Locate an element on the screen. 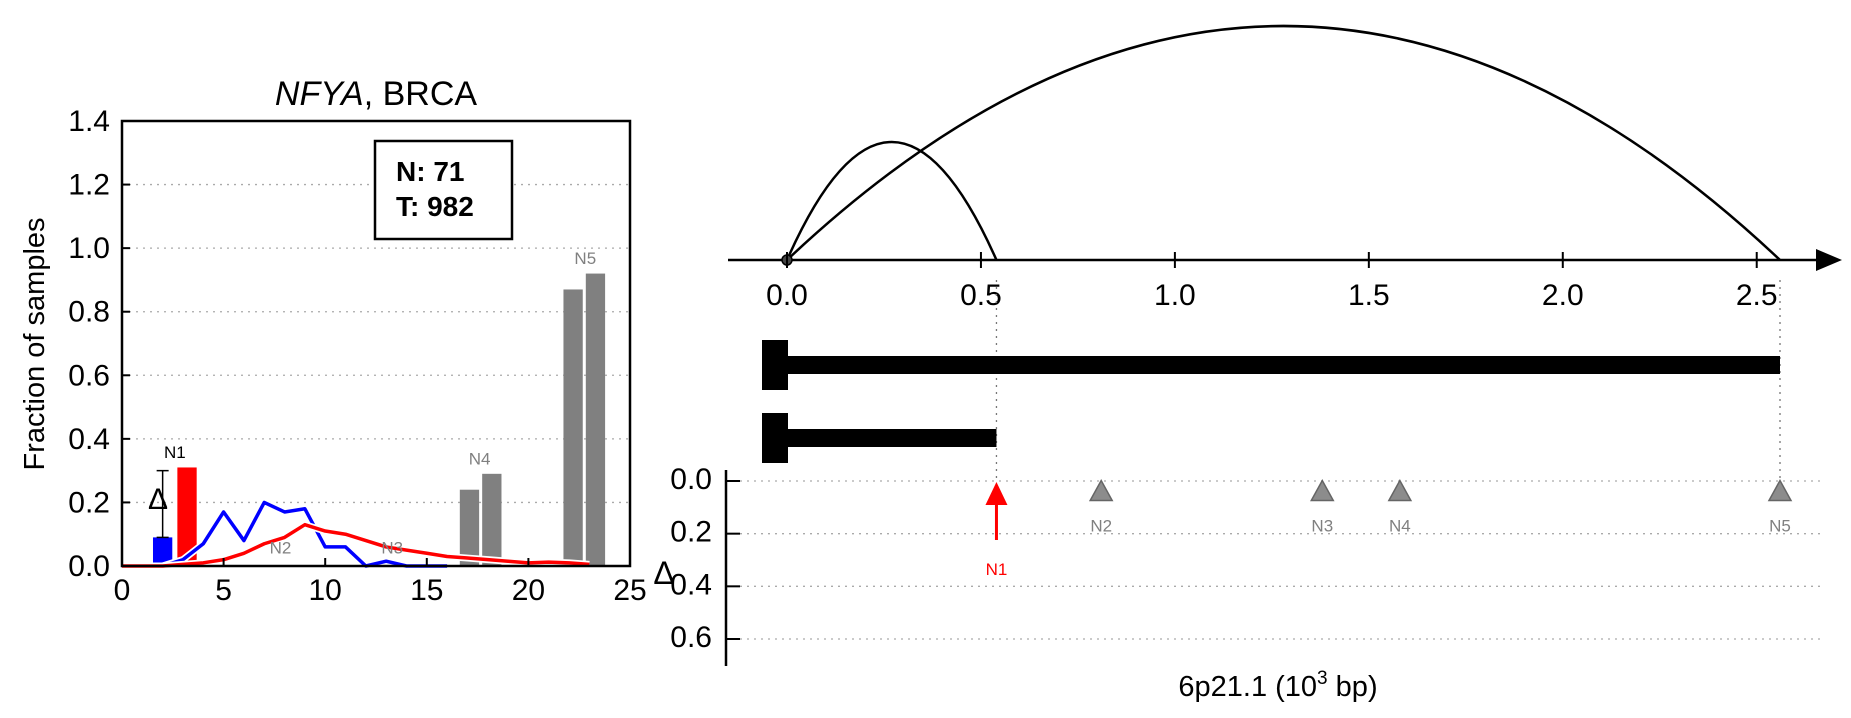 This screenshot has height=718, width=1851. x-tick-label: 0.0 is located at coordinates (787, 295).